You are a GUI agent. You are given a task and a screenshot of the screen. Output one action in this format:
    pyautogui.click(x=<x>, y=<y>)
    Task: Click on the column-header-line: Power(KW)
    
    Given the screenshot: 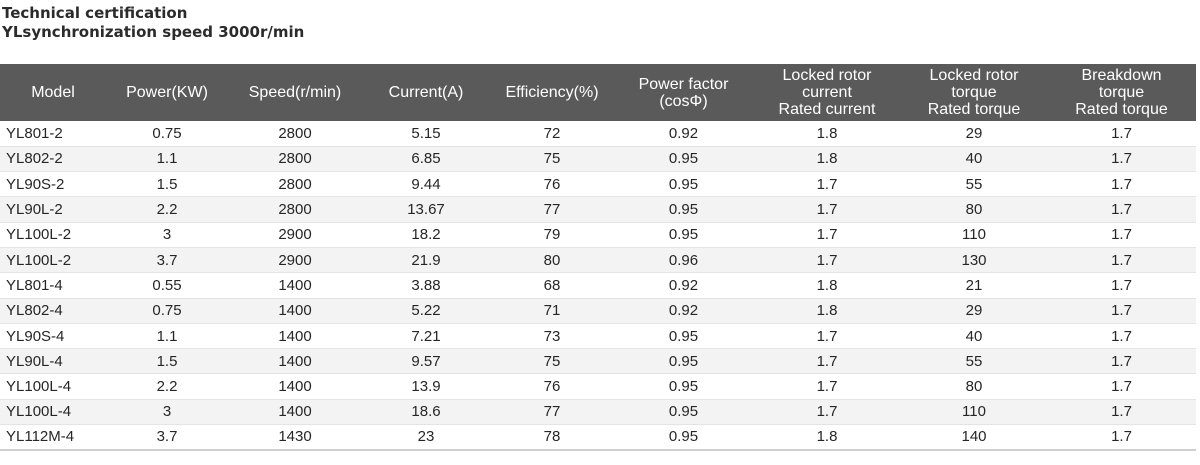 What is the action you would take?
    pyautogui.click(x=167, y=92)
    